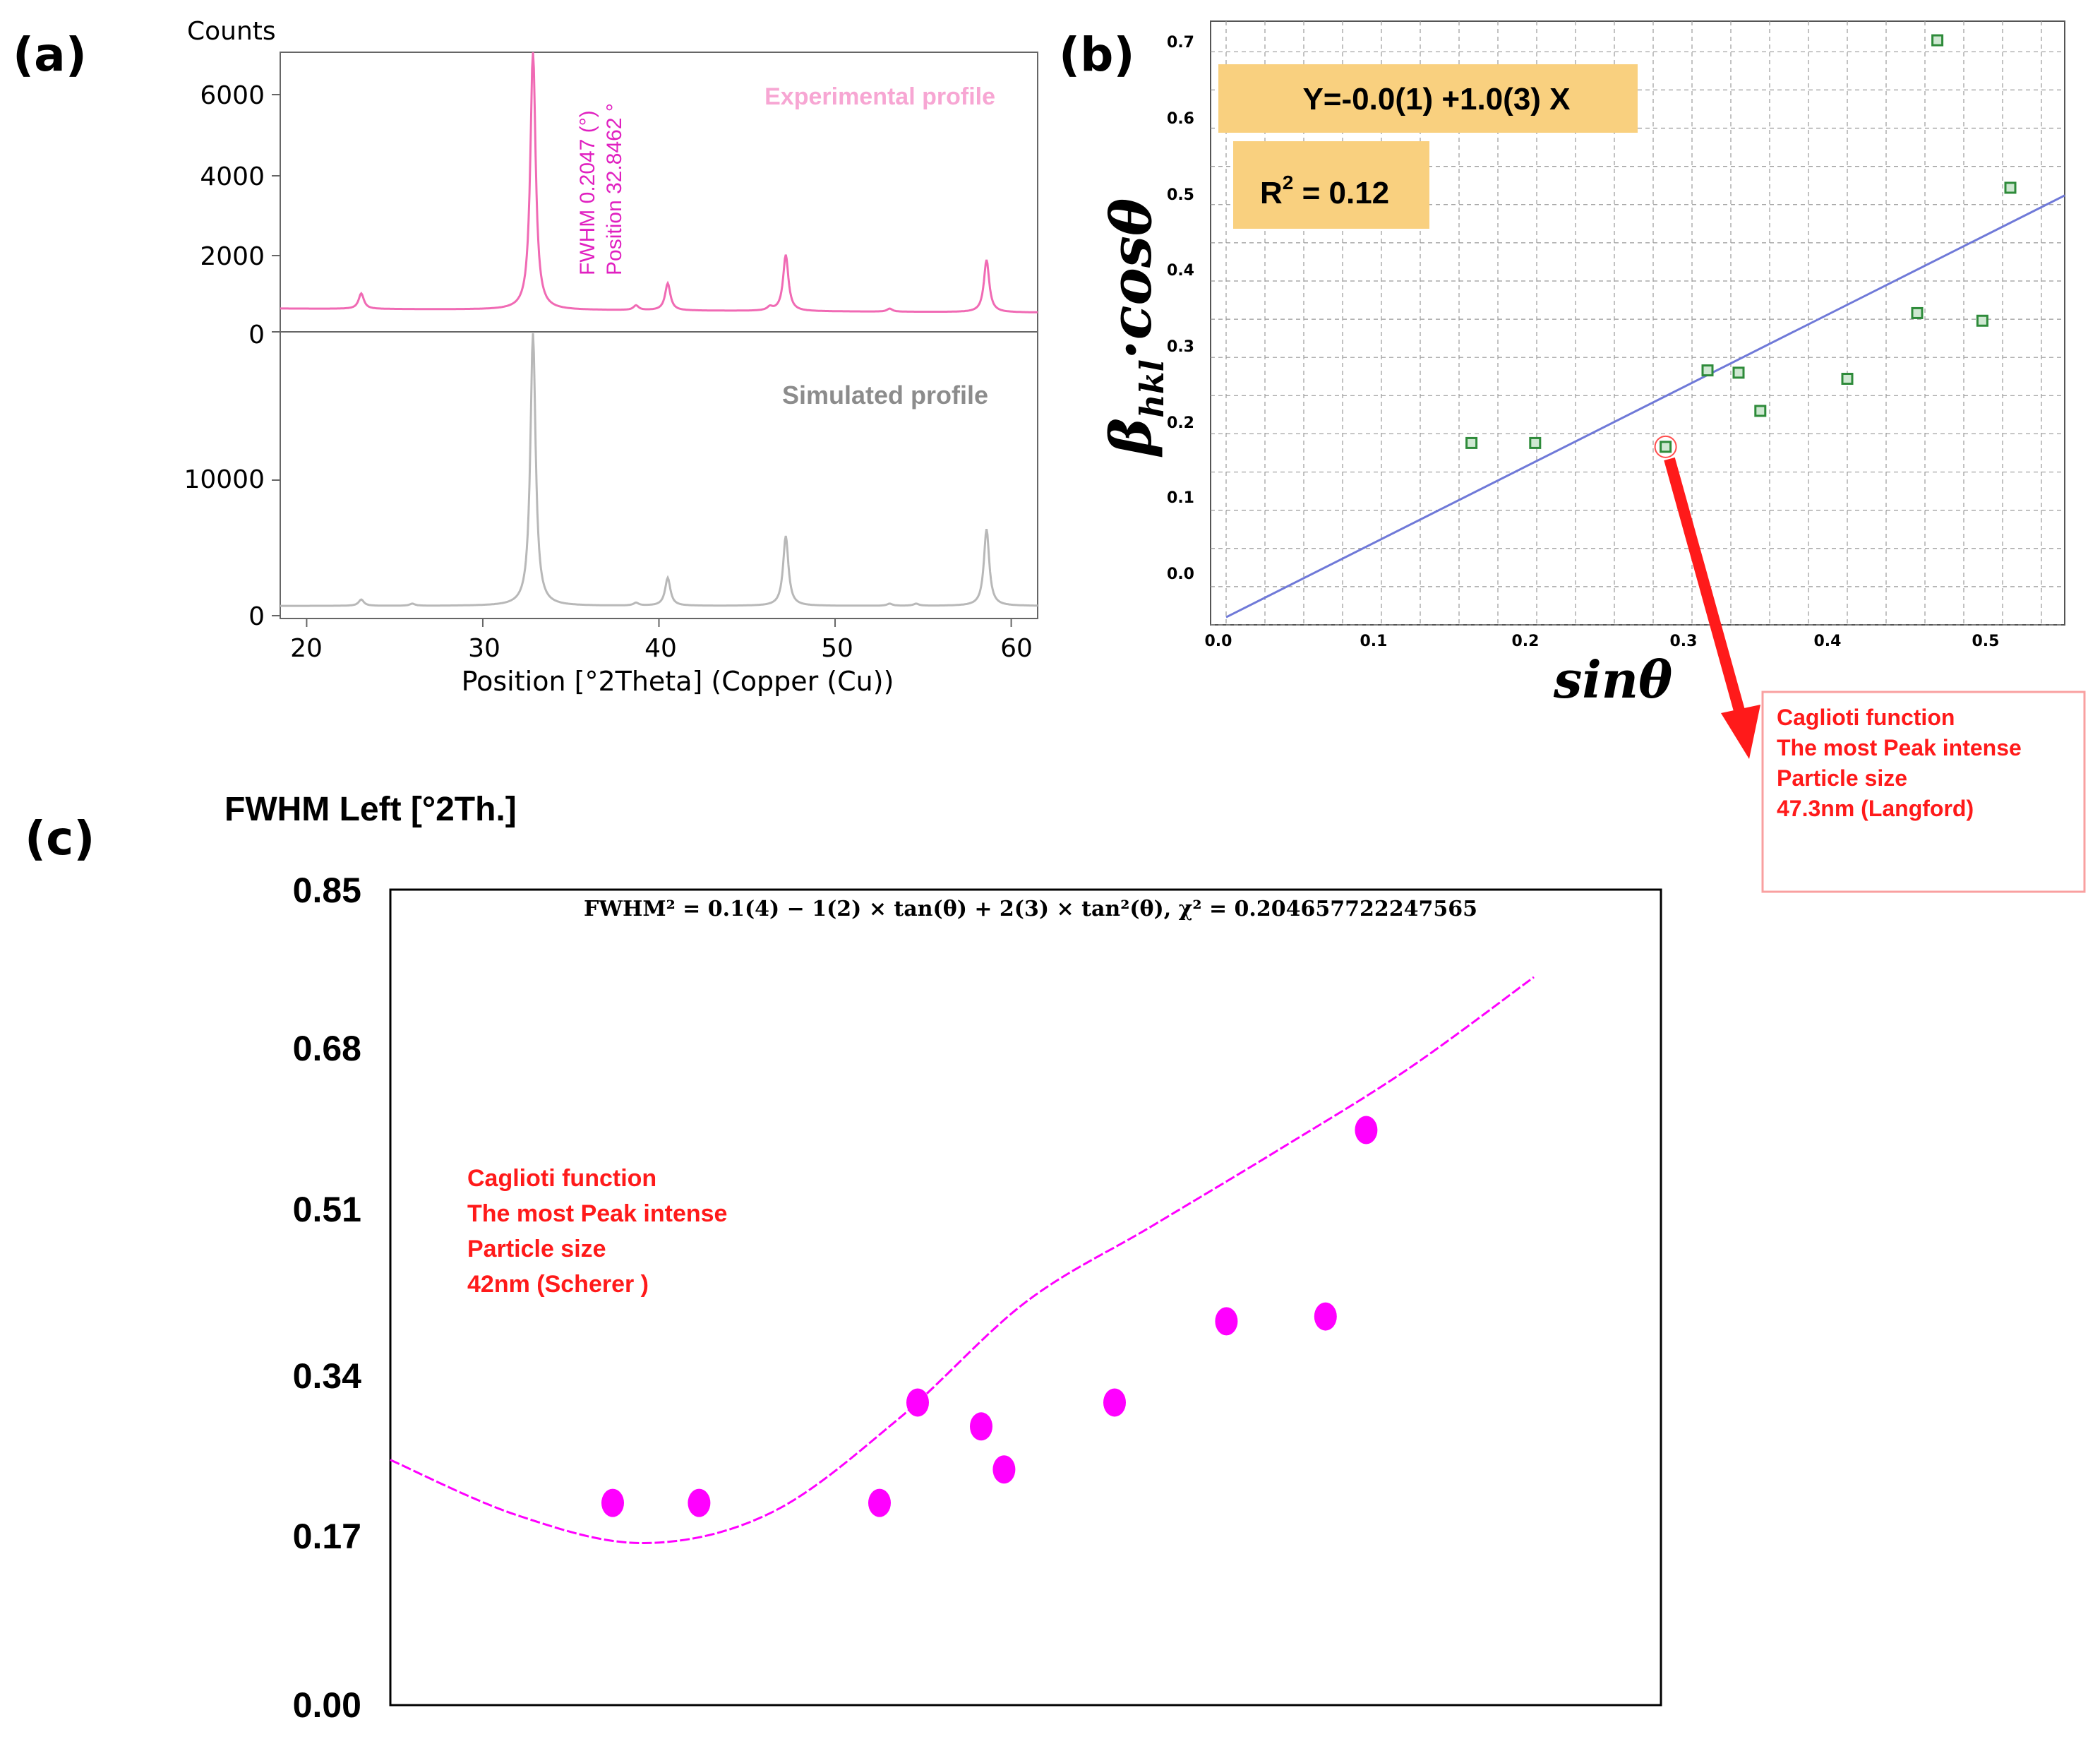  I want to click on panel-a-label: (a), so click(50, 55).